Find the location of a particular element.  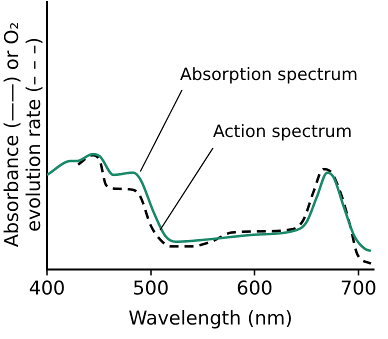

x-axis-title: Wavelength (nm) is located at coordinates (210, 319).